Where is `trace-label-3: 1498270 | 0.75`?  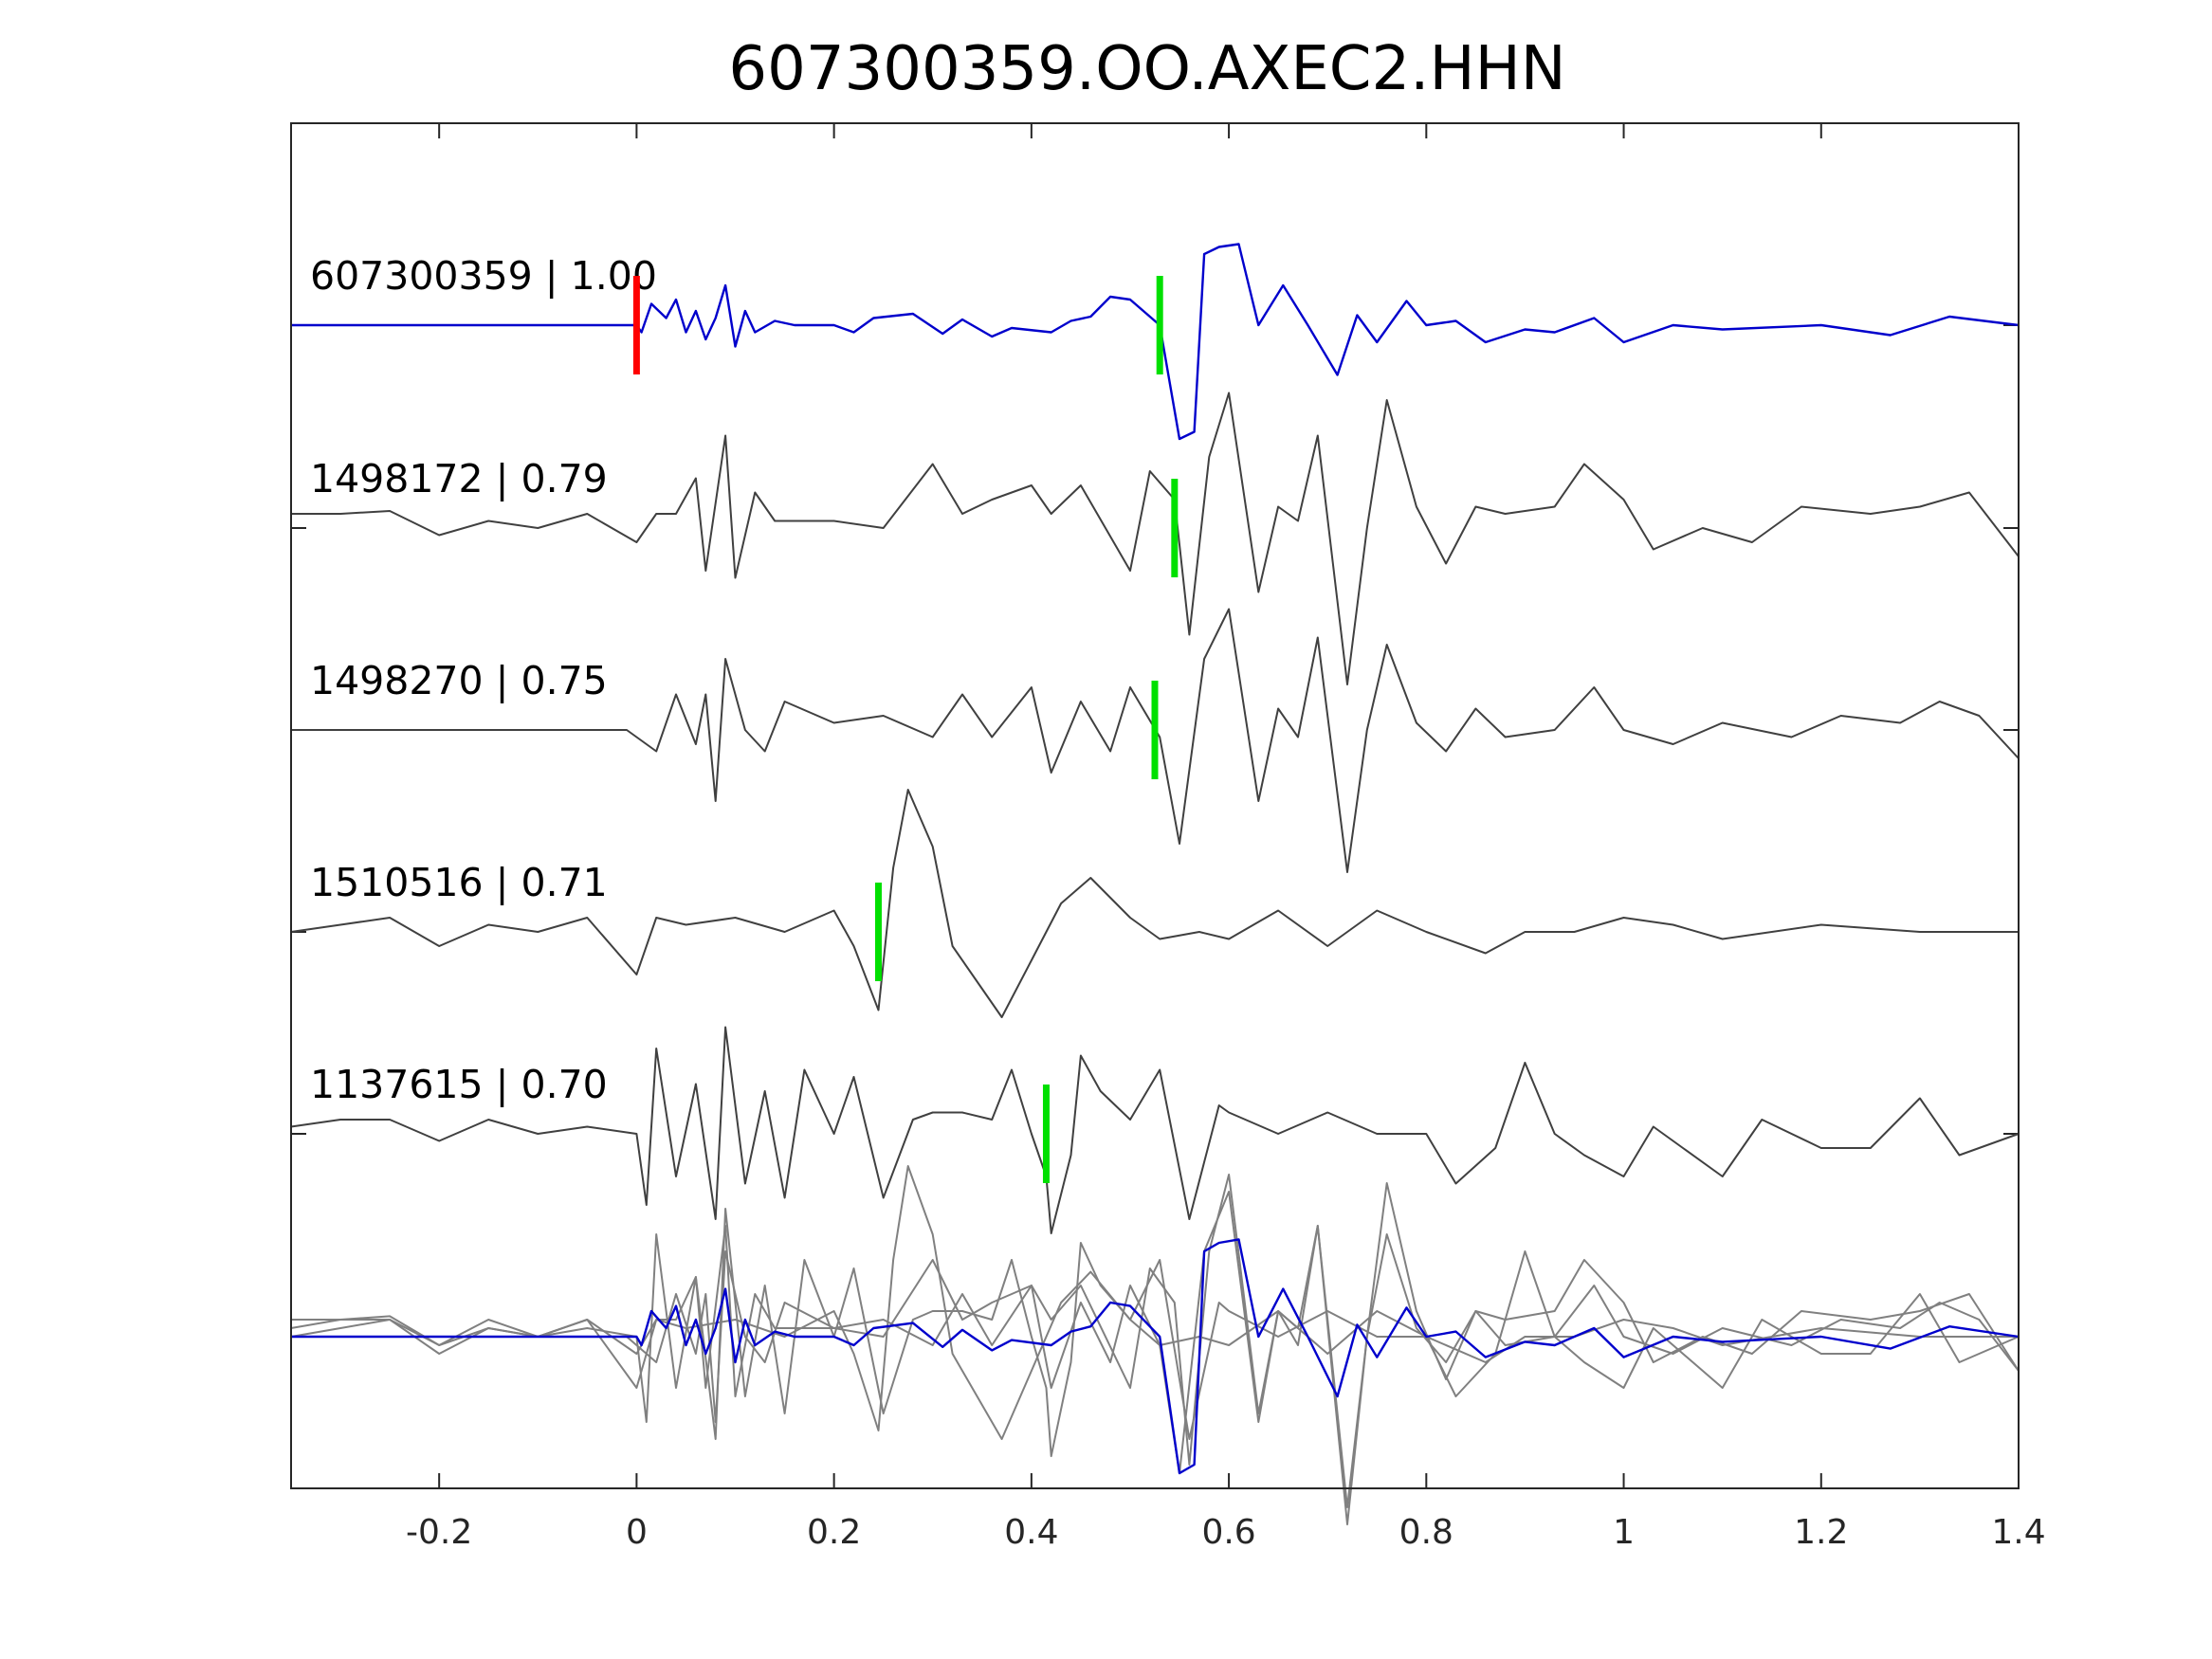 trace-label-3: 1498270 | 0.75 is located at coordinates (459, 680).